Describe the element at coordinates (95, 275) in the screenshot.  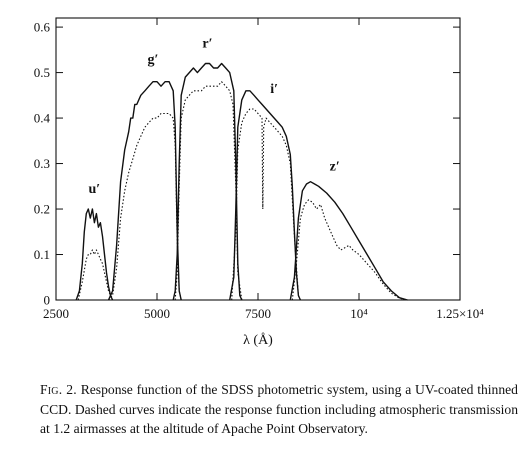
I see `curve-u-dotted` at that location.